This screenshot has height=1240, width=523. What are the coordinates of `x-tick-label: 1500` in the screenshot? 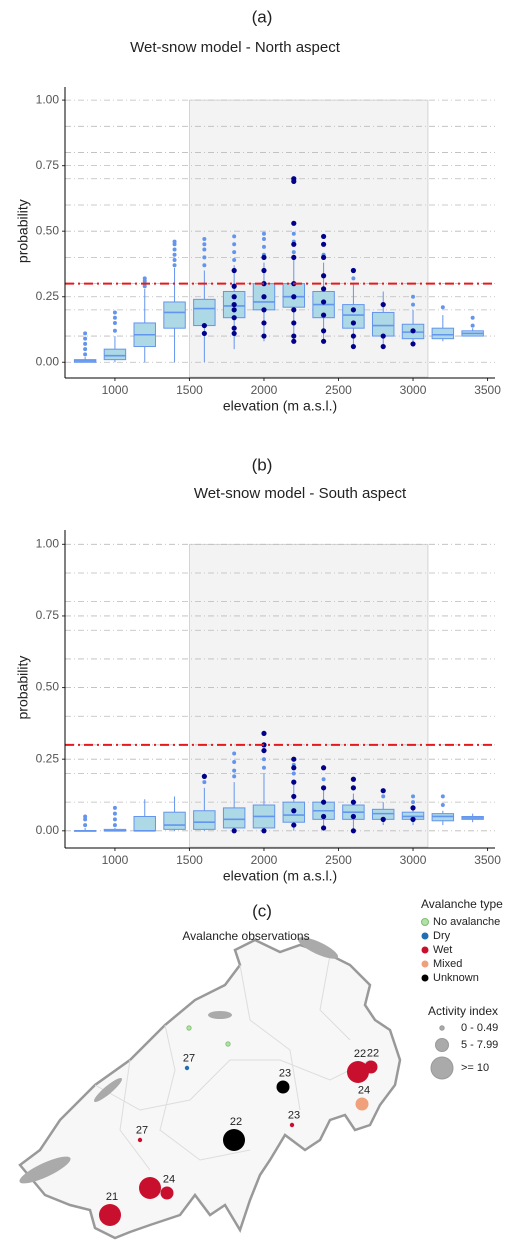 It's located at (189, 860).